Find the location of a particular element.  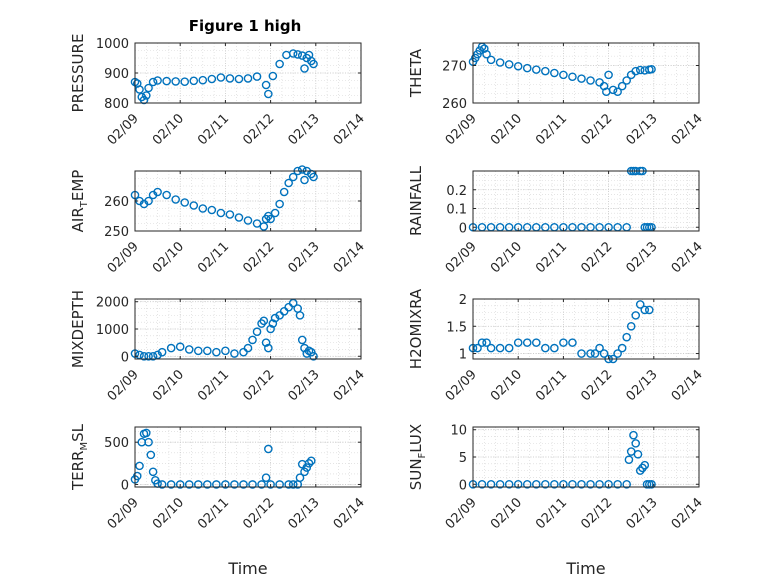

y-tick-label: 250 is located at coordinates (116, 232).